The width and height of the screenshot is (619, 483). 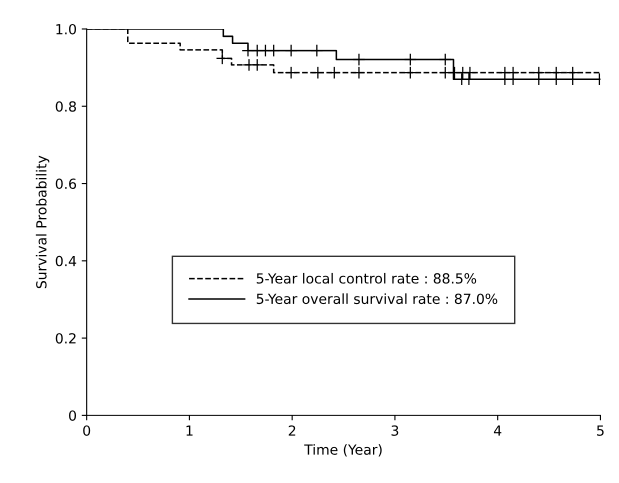 What do you see at coordinates (395, 430) in the screenshot?
I see `x-tick-label: 3` at bounding box center [395, 430].